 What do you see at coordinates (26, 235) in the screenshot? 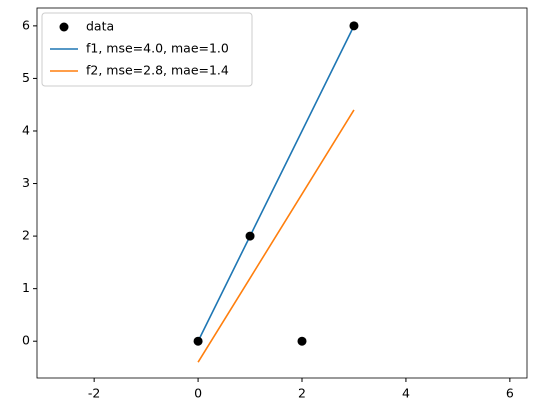
I see `y-tick-label: 2` at bounding box center [26, 235].